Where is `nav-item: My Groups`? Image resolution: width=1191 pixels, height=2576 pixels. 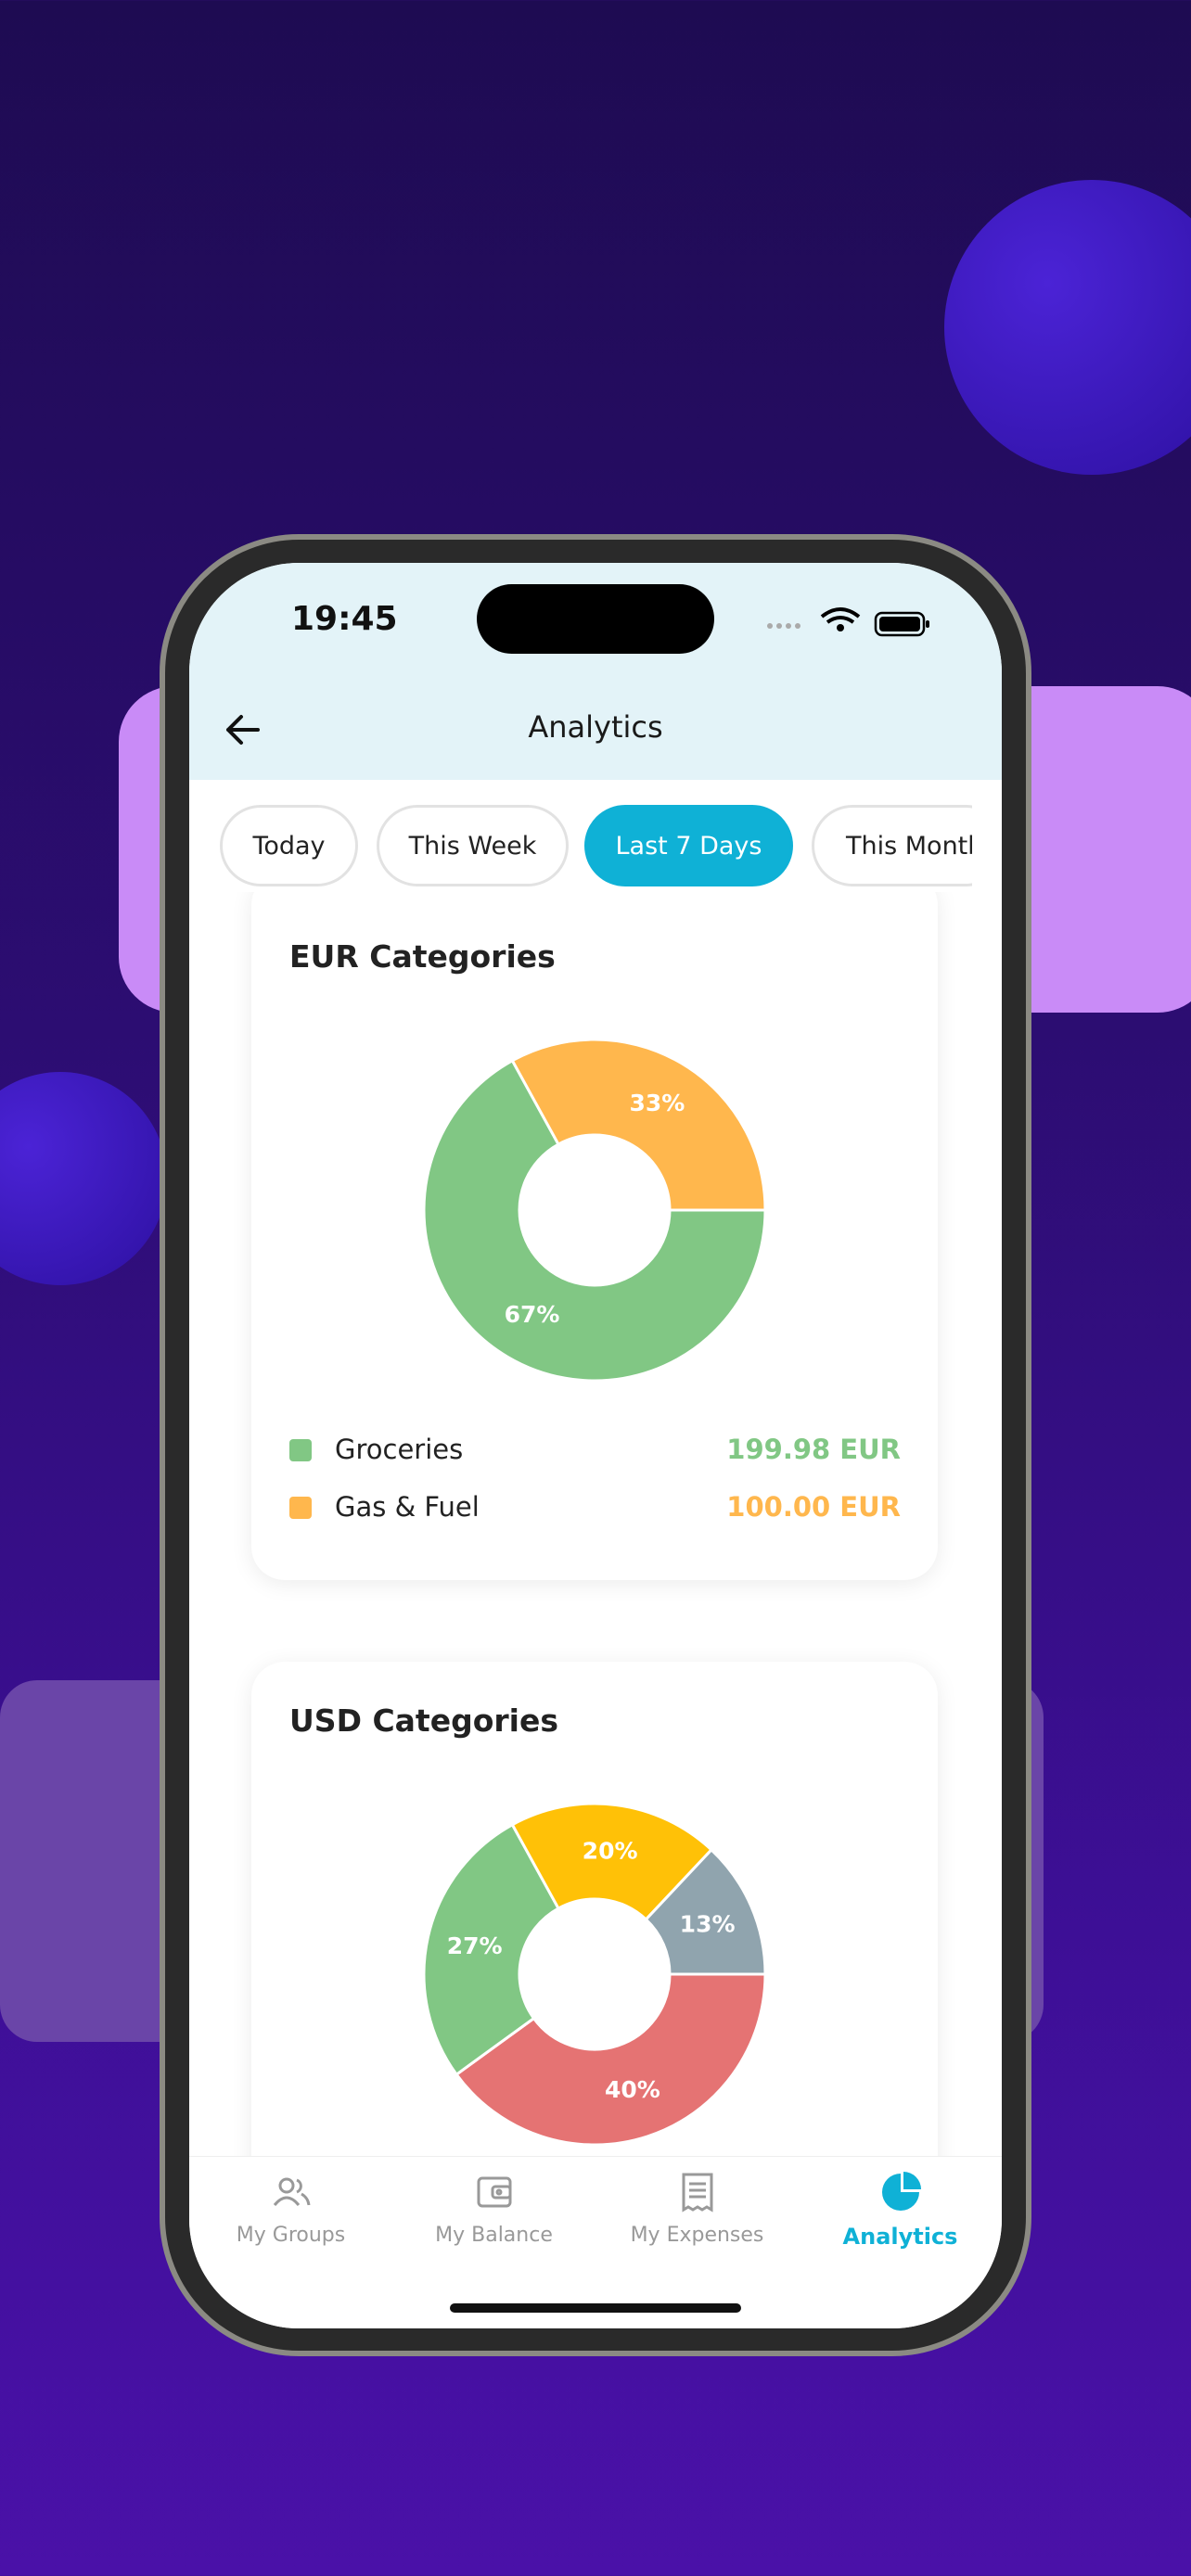 nav-item: My Groups is located at coordinates (290, 2212).